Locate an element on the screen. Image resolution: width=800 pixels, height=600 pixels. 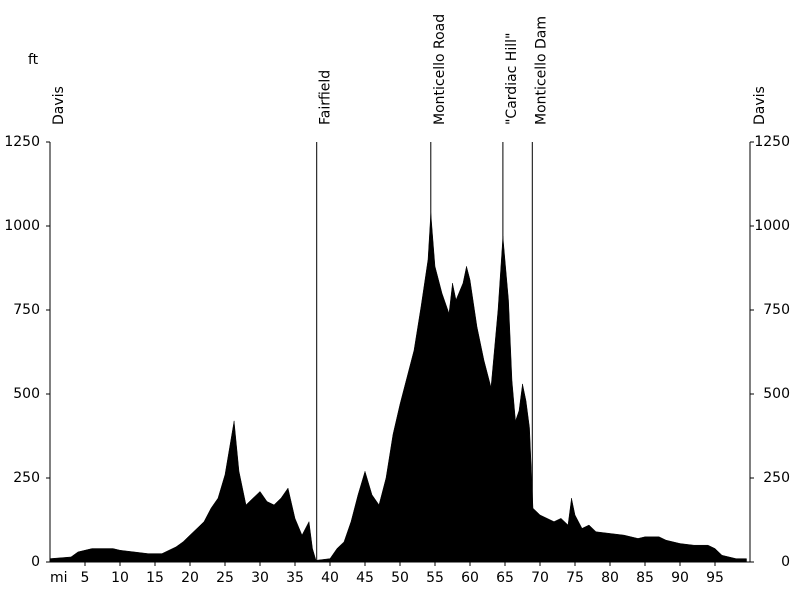
y2-tick-label: 750 is located at coordinates (776, 310).